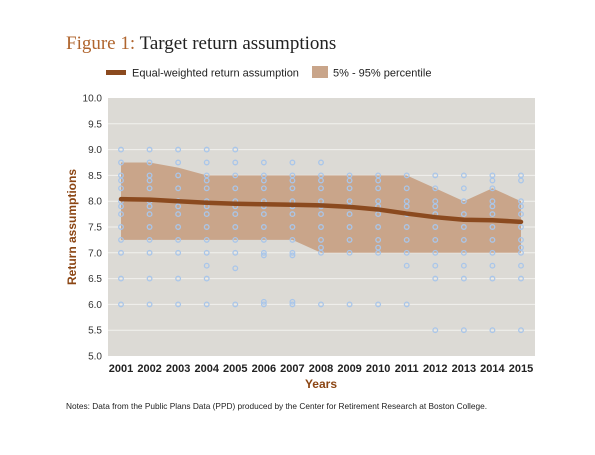  Describe the element at coordinates (464, 369) in the screenshot. I see `x-tick-label: 2013` at that location.